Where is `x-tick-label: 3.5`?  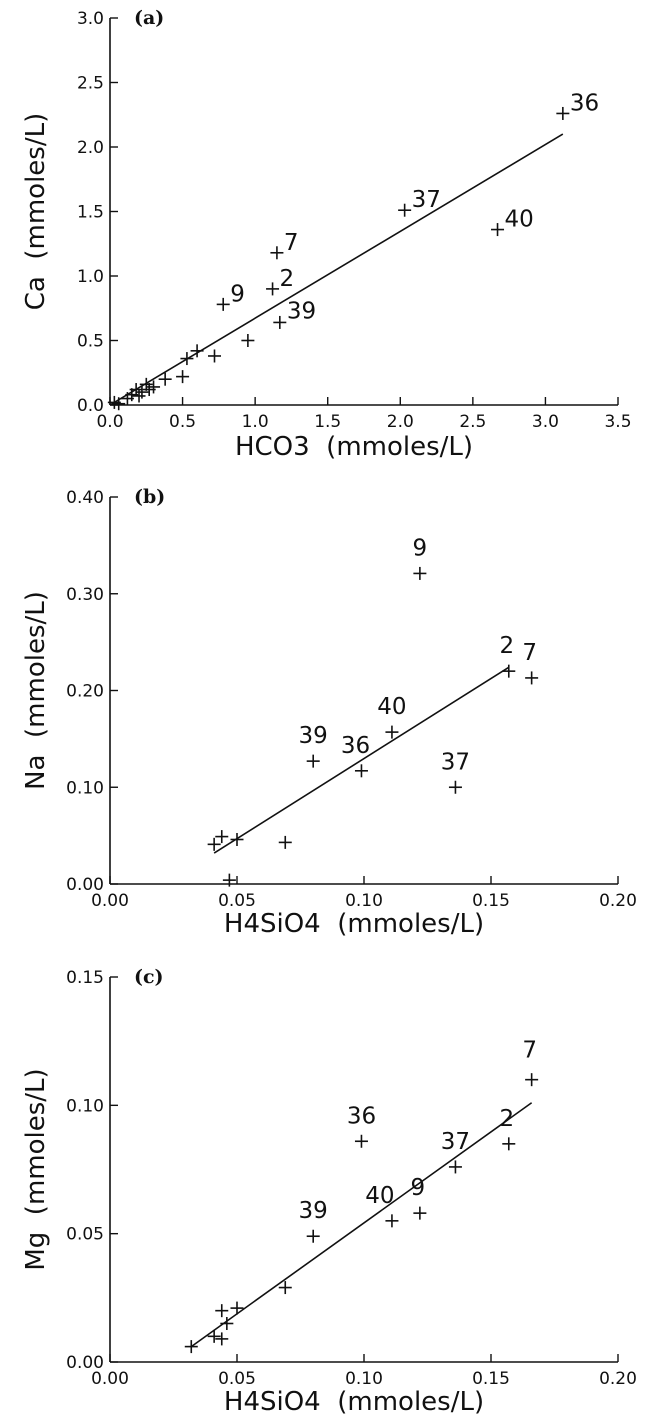 x-tick-label: 3.5 is located at coordinates (617, 422).